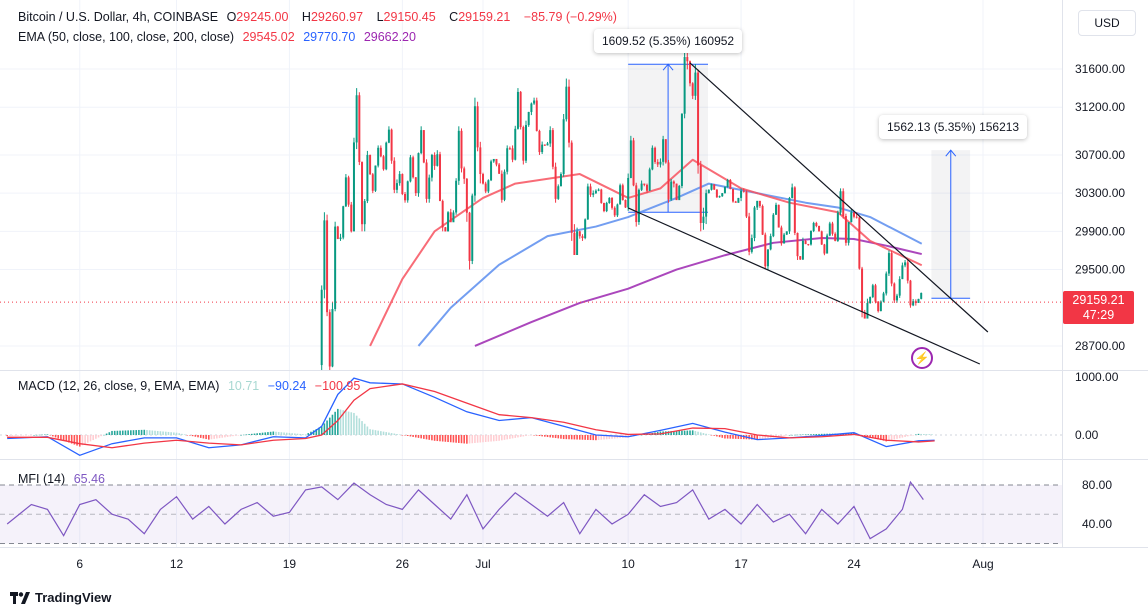 The height and width of the screenshot is (614, 1148). What do you see at coordinates (1100, 346) in the screenshot?
I see `price-axis-label: 28700.00` at bounding box center [1100, 346].